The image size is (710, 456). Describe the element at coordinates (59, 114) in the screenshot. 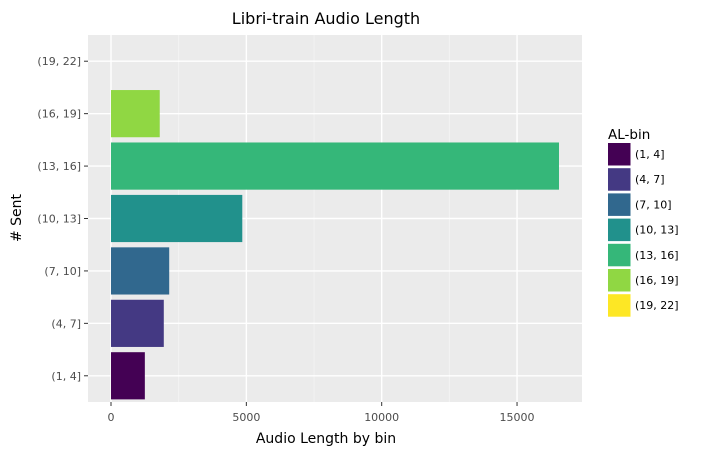

I see `y-tick-label: (16, 19]` at that location.